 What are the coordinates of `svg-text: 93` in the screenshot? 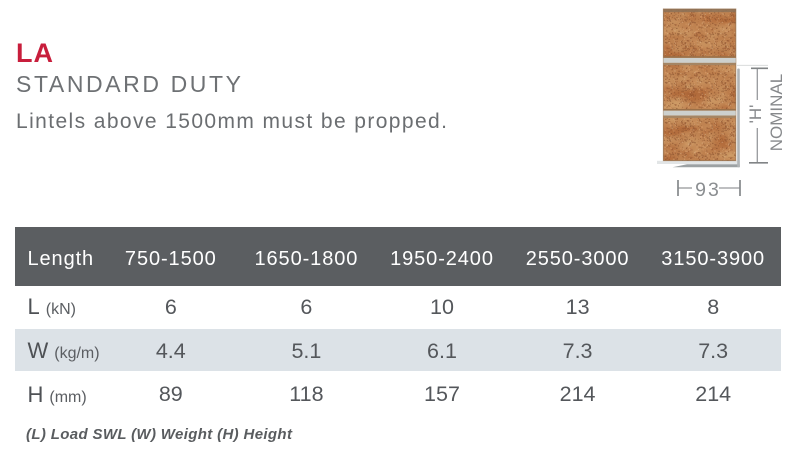 It's located at (708, 190).